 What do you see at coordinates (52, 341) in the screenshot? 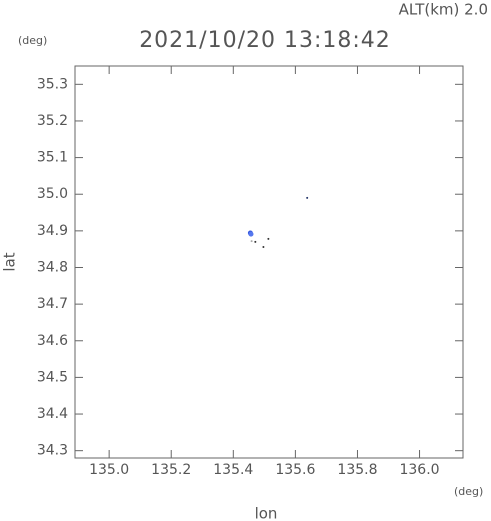
I see `y-tick-label: 34.6` at bounding box center [52, 341].